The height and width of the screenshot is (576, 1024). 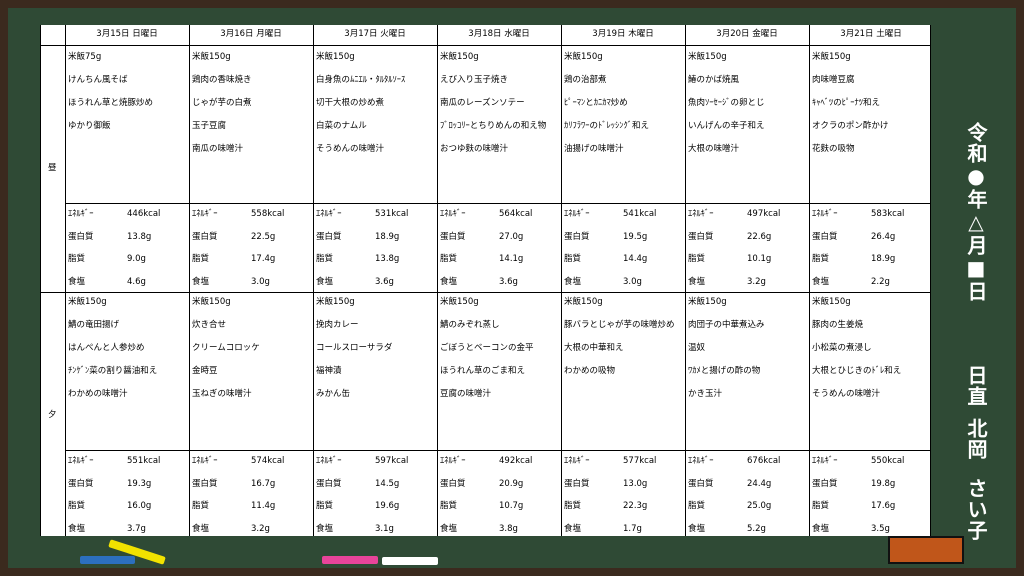 I want to click on nutrition-value: 17.4g, so click(x=263, y=259).